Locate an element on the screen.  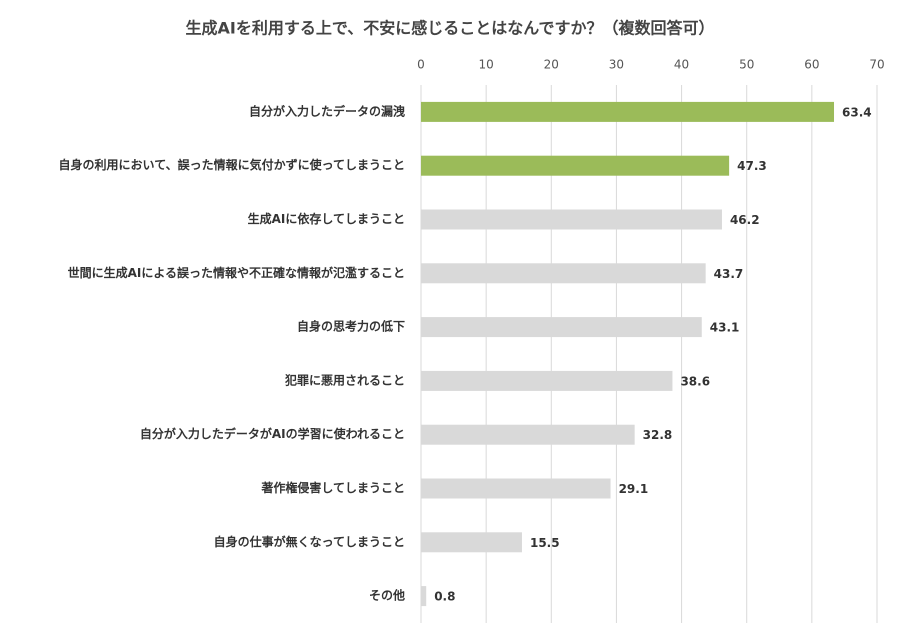
x-tick-label: 70 is located at coordinates (876, 65).